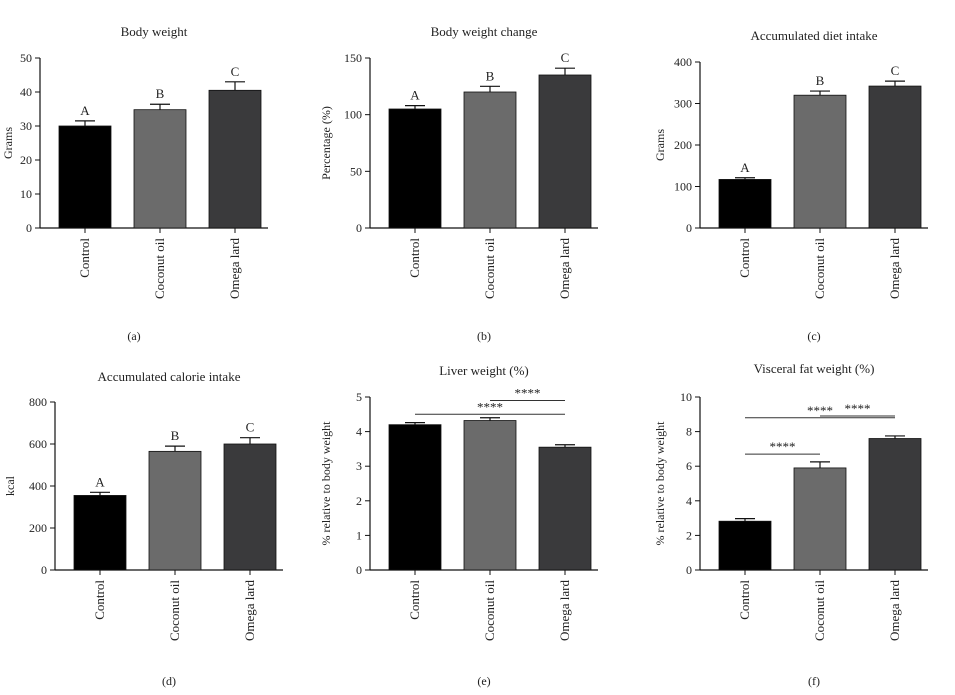 This screenshot has width=955, height=695. I want to click on y-tick-label: 800, so click(38, 402).